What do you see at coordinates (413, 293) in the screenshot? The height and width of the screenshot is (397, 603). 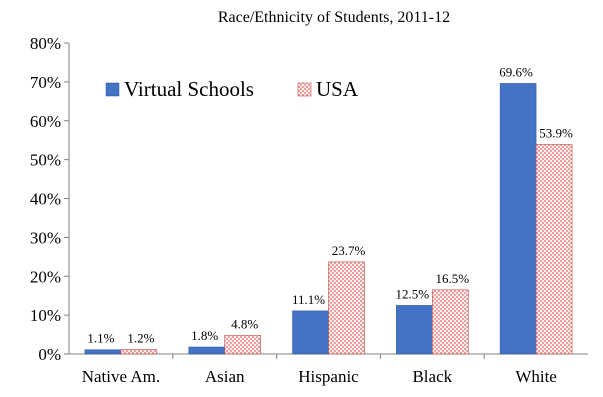 I see `data-label-virtual-schools: 12.5%` at bounding box center [413, 293].